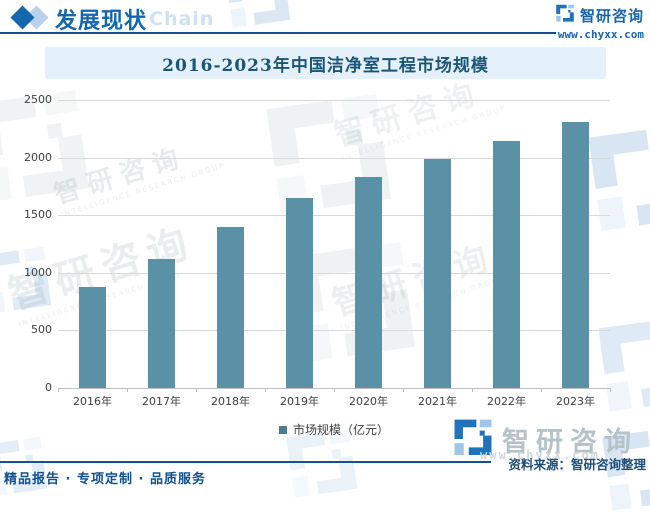 Image resolution: width=650 pixels, height=519 pixels. Describe the element at coordinates (565, 15) in the screenshot. I see `brand-logo-icon` at that location.